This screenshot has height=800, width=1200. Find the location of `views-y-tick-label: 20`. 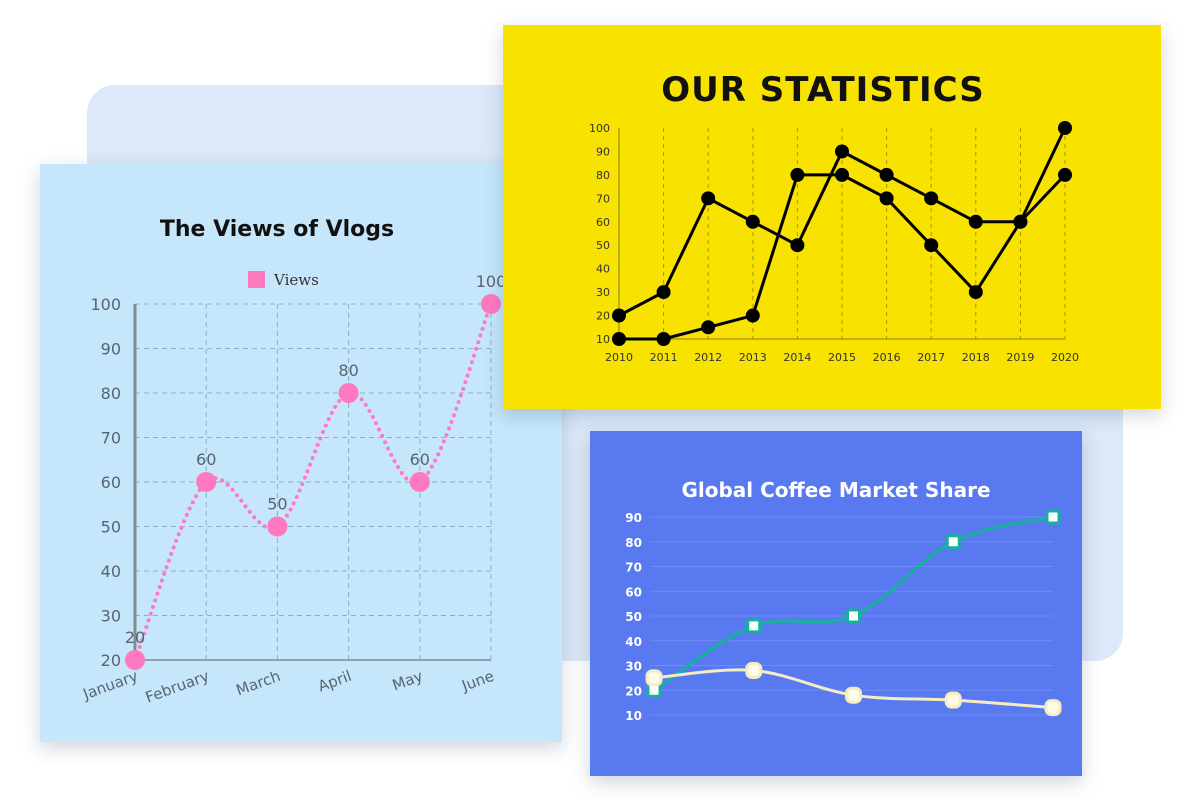

views-y-tick-label: 20 is located at coordinates (111, 660).